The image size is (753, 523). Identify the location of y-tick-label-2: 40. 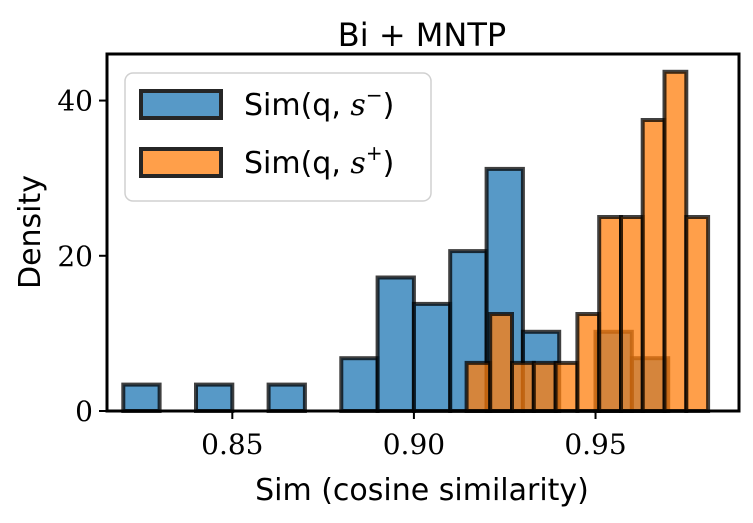
(75, 101).